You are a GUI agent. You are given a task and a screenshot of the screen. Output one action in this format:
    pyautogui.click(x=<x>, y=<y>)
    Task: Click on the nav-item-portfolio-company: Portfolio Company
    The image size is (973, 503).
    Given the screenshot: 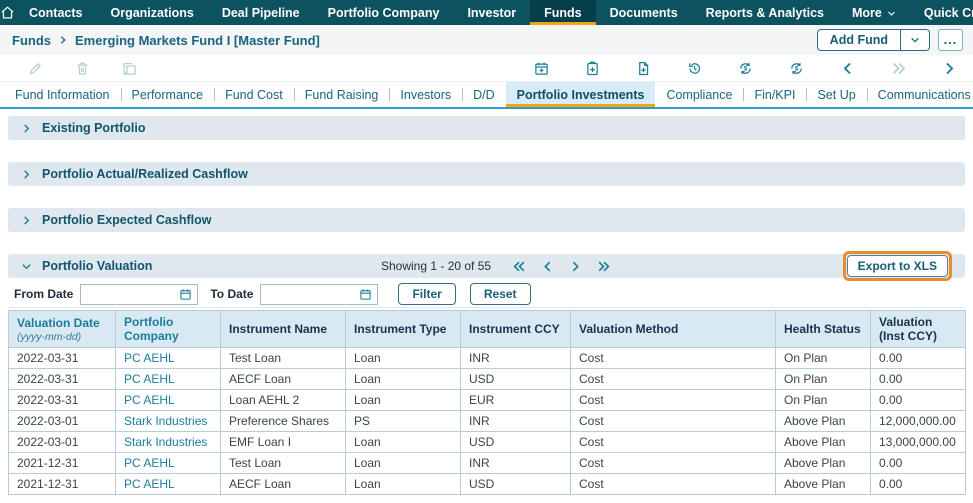 What is the action you would take?
    pyautogui.click(x=384, y=12)
    